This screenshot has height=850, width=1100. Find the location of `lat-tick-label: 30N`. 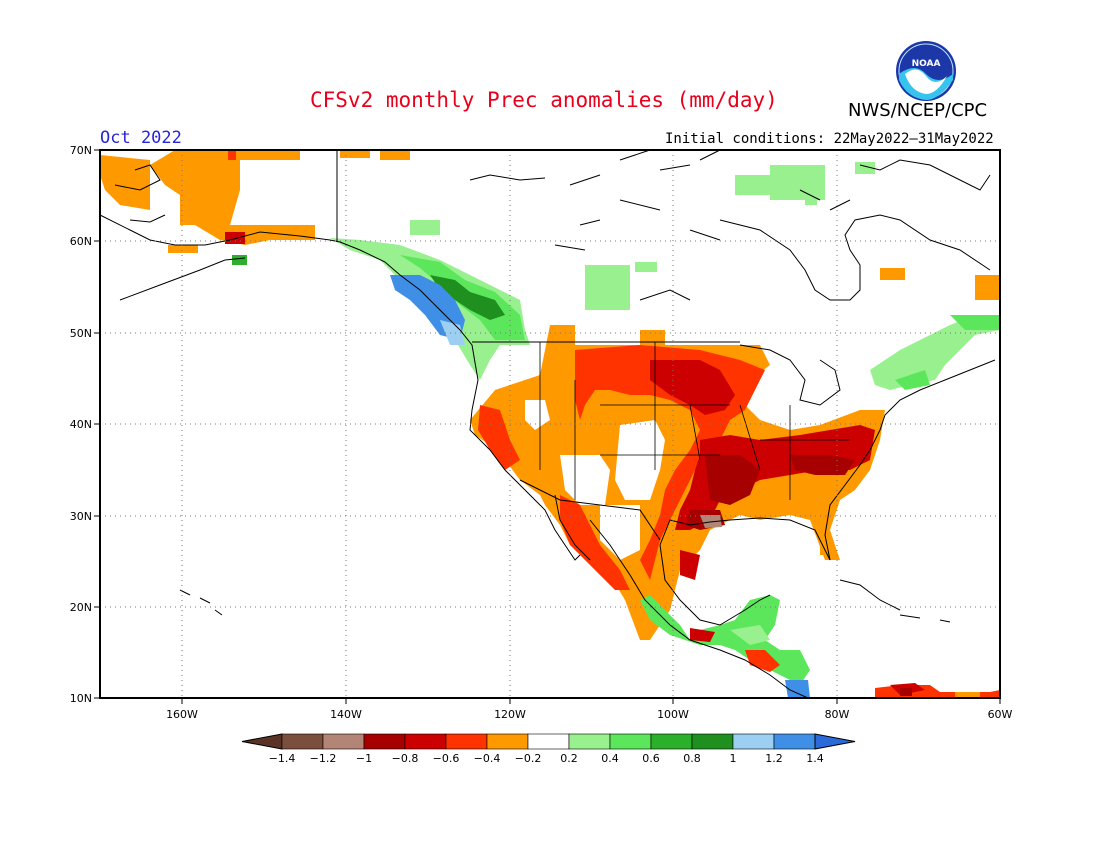

lat-tick-label: 30N is located at coordinates (81, 516).